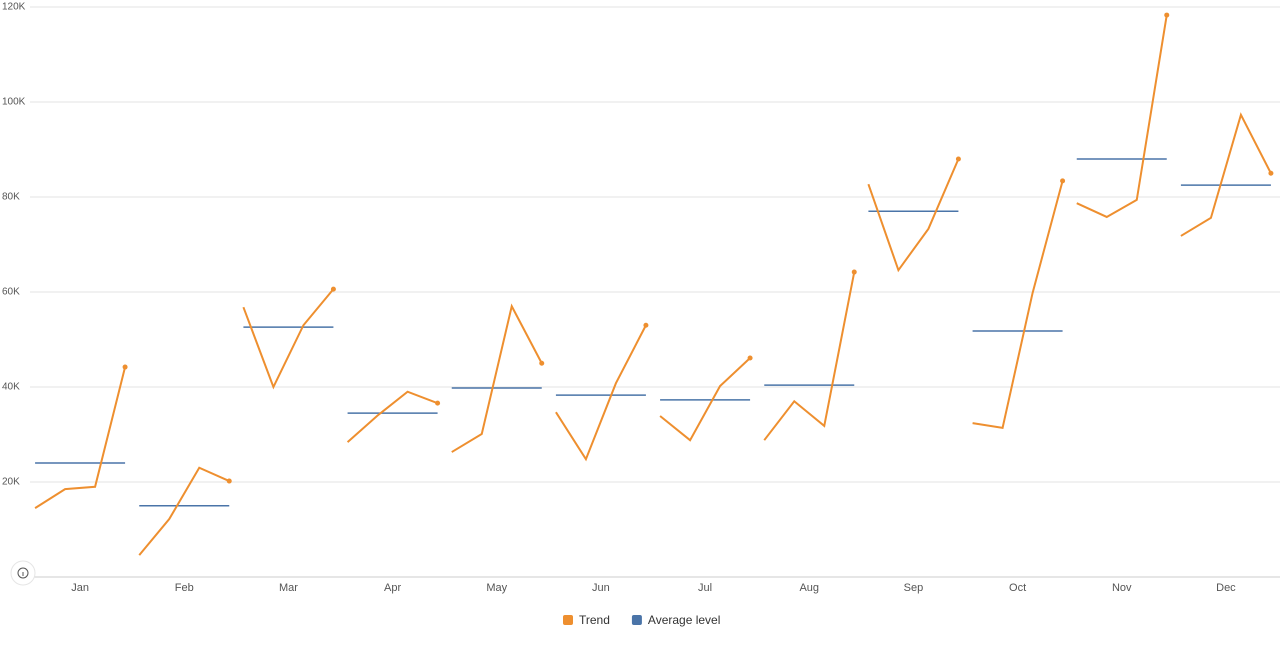  I want to click on x-tick-label: Jun, so click(601, 588).